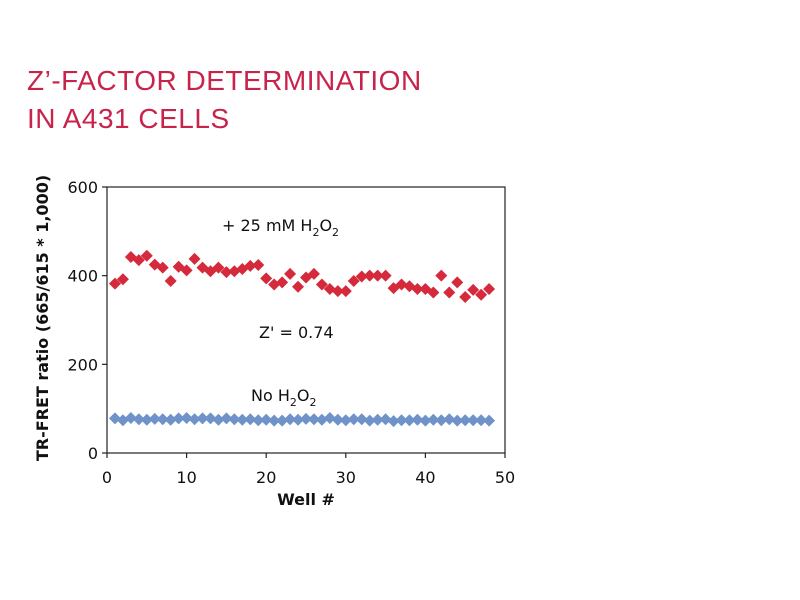 The height and width of the screenshot is (600, 800). Describe the element at coordinates (505, 477) in the screenshot. I see `x-tick-label: 50` at that location.